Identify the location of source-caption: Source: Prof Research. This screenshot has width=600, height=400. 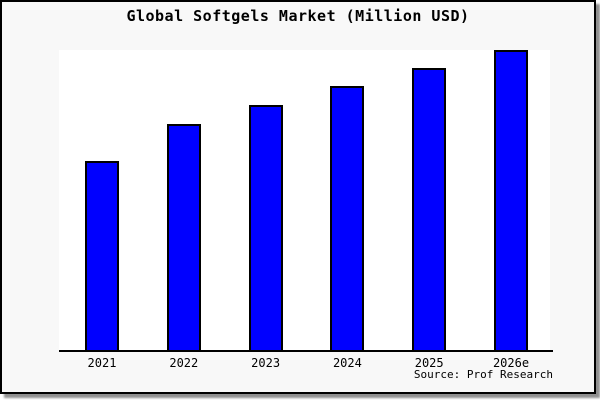
(483, 374).